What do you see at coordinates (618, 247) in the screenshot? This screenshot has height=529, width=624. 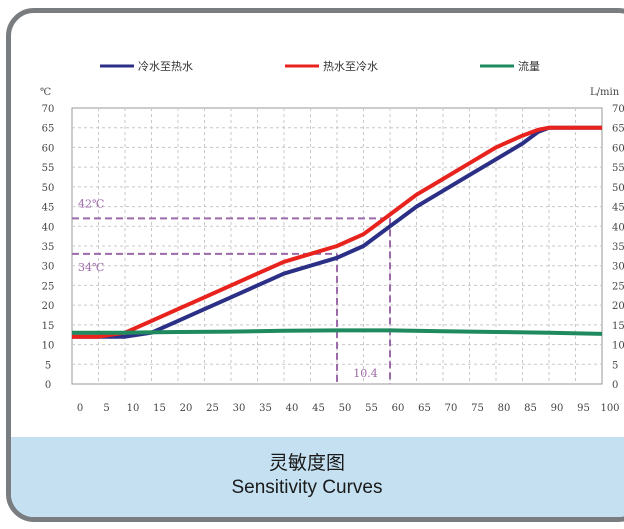 I see `y-tick-label-right: 35` at bounding box center [618, 247].